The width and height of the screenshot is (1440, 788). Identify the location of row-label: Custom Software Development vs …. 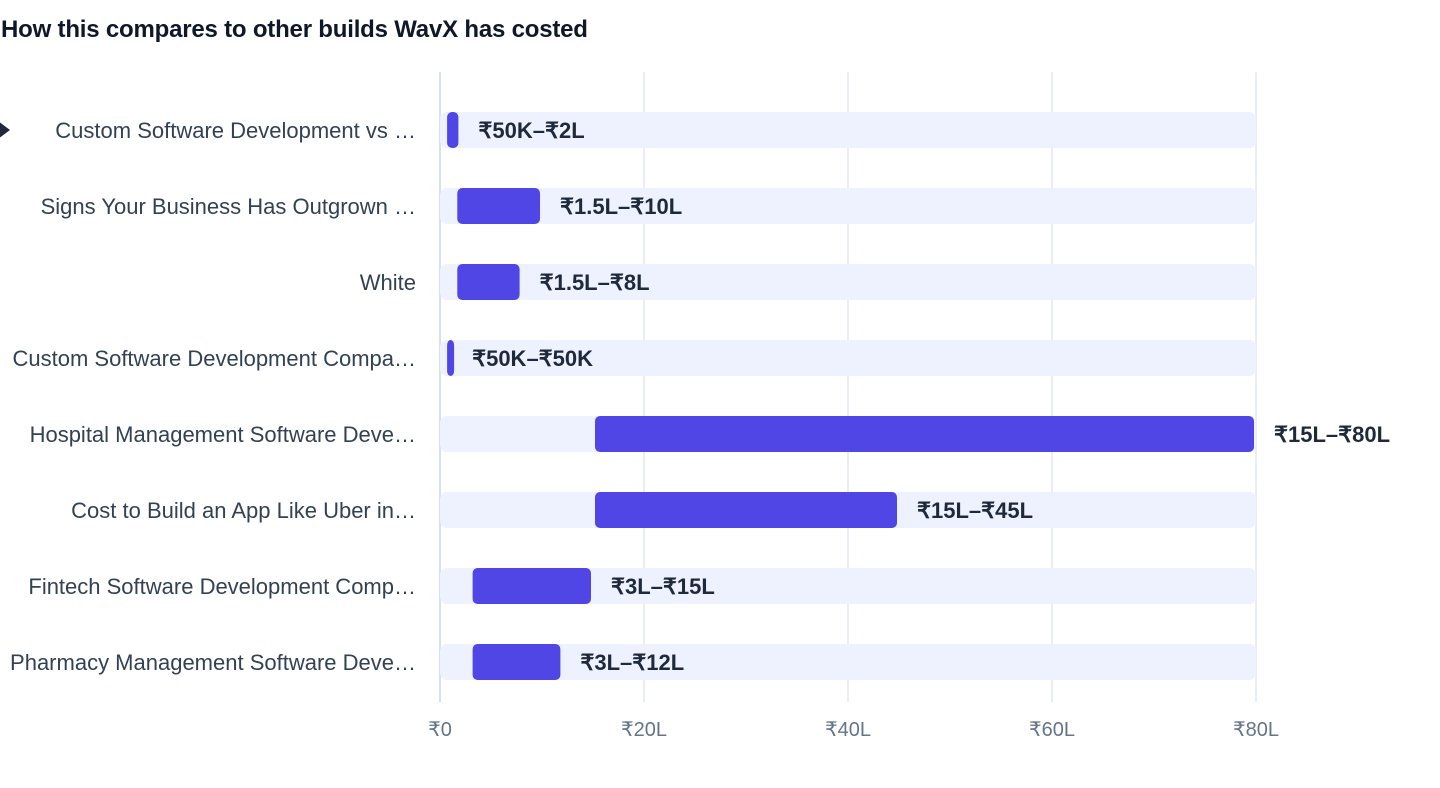
(235, 130).